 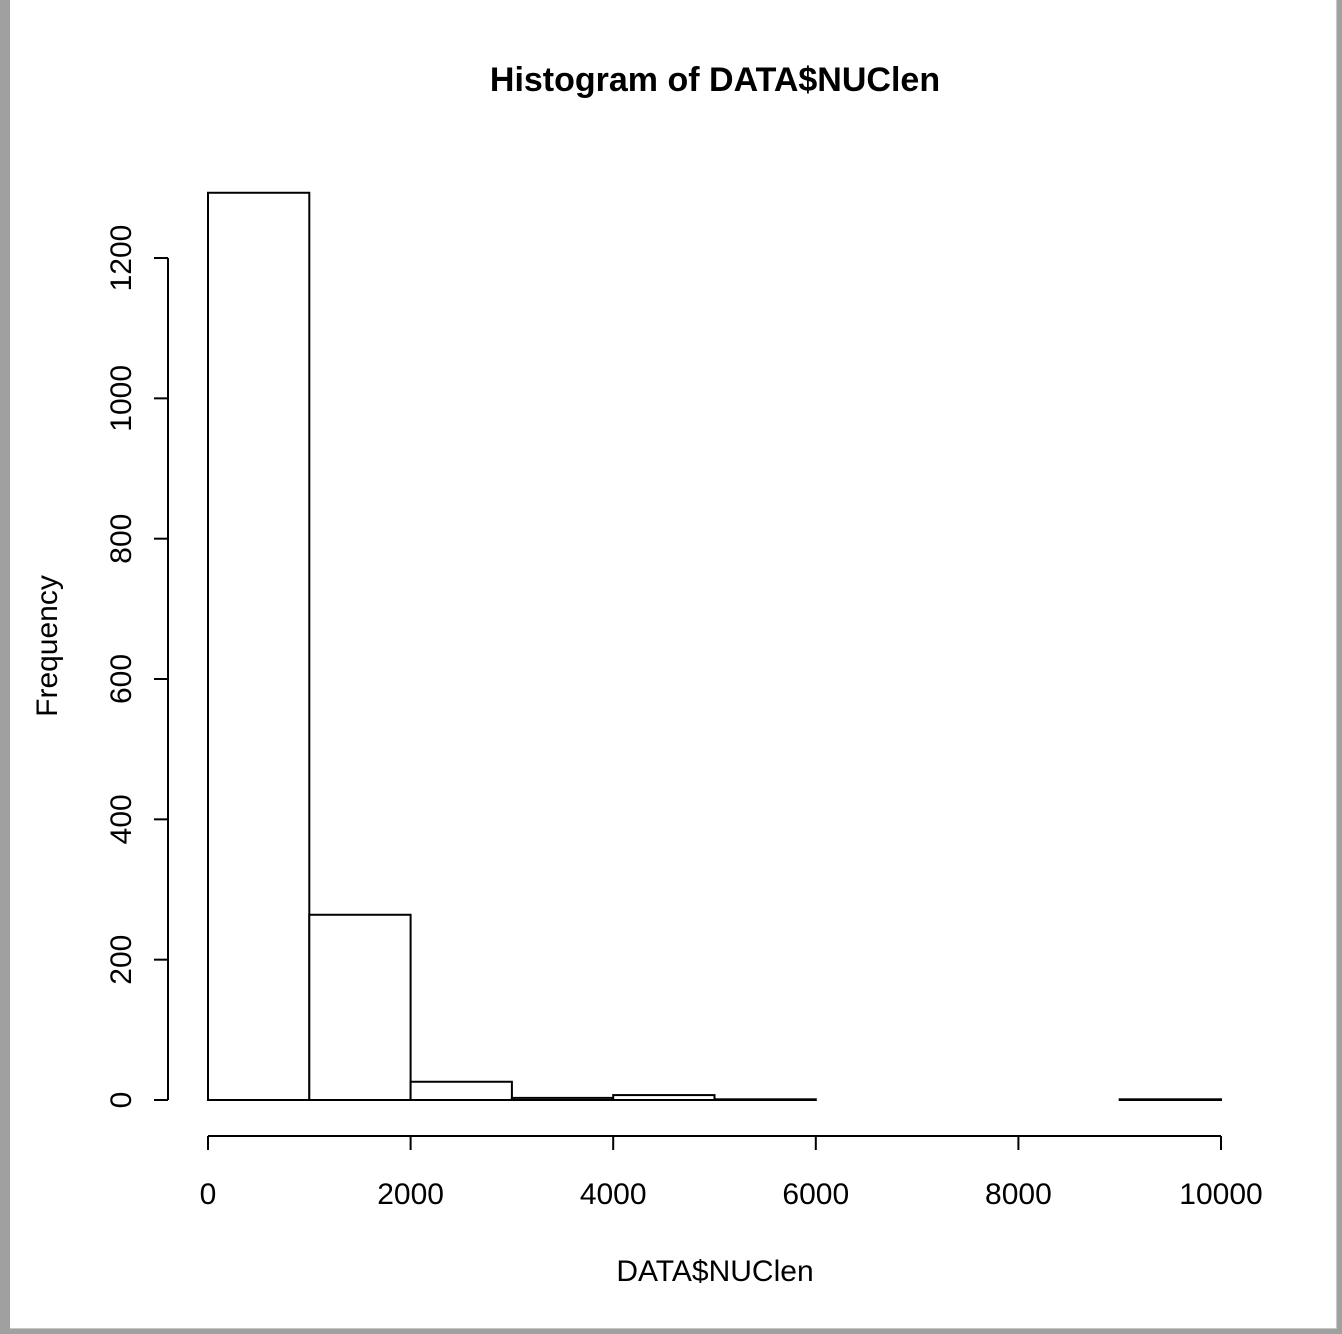 I want to click on x-tick-label-1: 2000, so click(x=410, y=1194).